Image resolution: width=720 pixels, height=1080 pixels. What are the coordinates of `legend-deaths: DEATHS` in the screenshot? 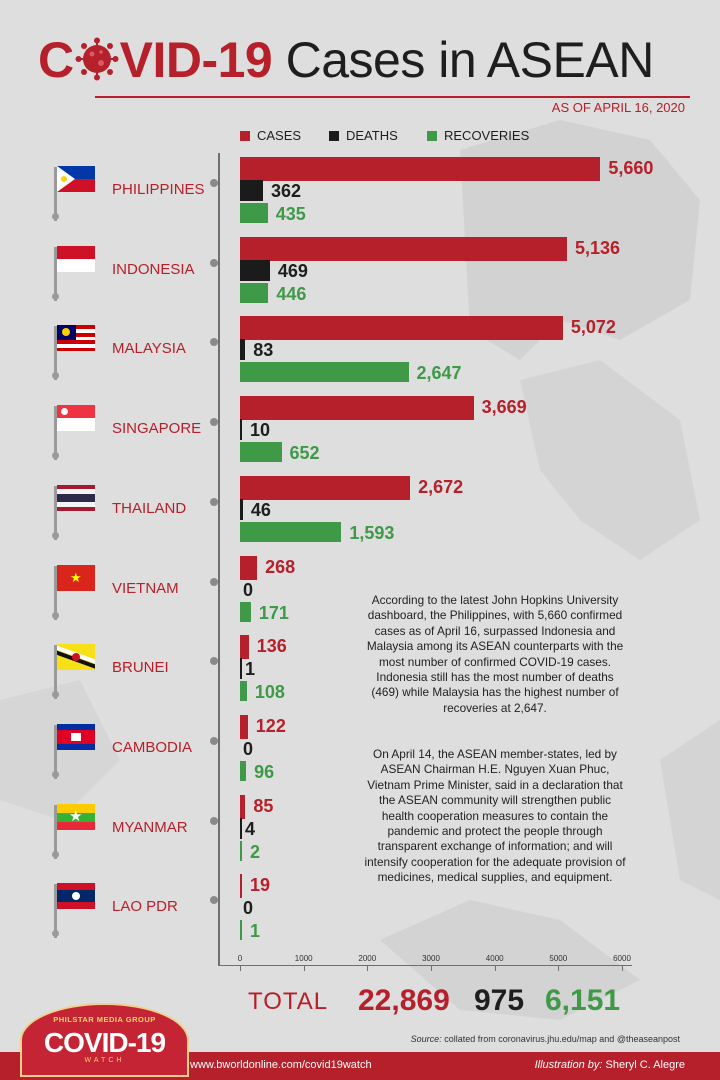 It's located at (363, 135).